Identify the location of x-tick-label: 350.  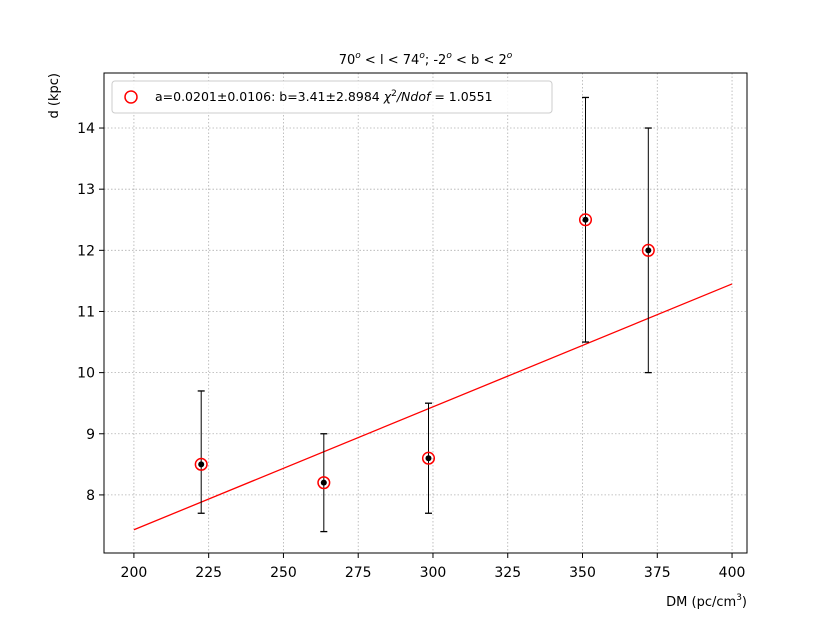
(582, 573).